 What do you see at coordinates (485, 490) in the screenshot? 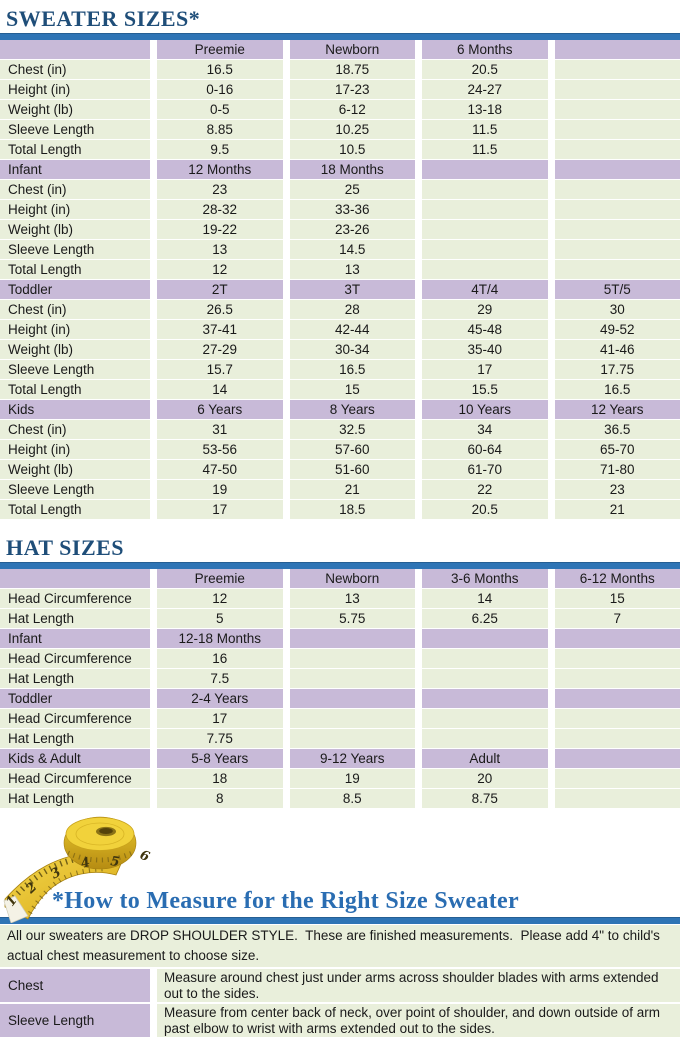
I see `value-cell: 22` at bounding box center [485, 490].